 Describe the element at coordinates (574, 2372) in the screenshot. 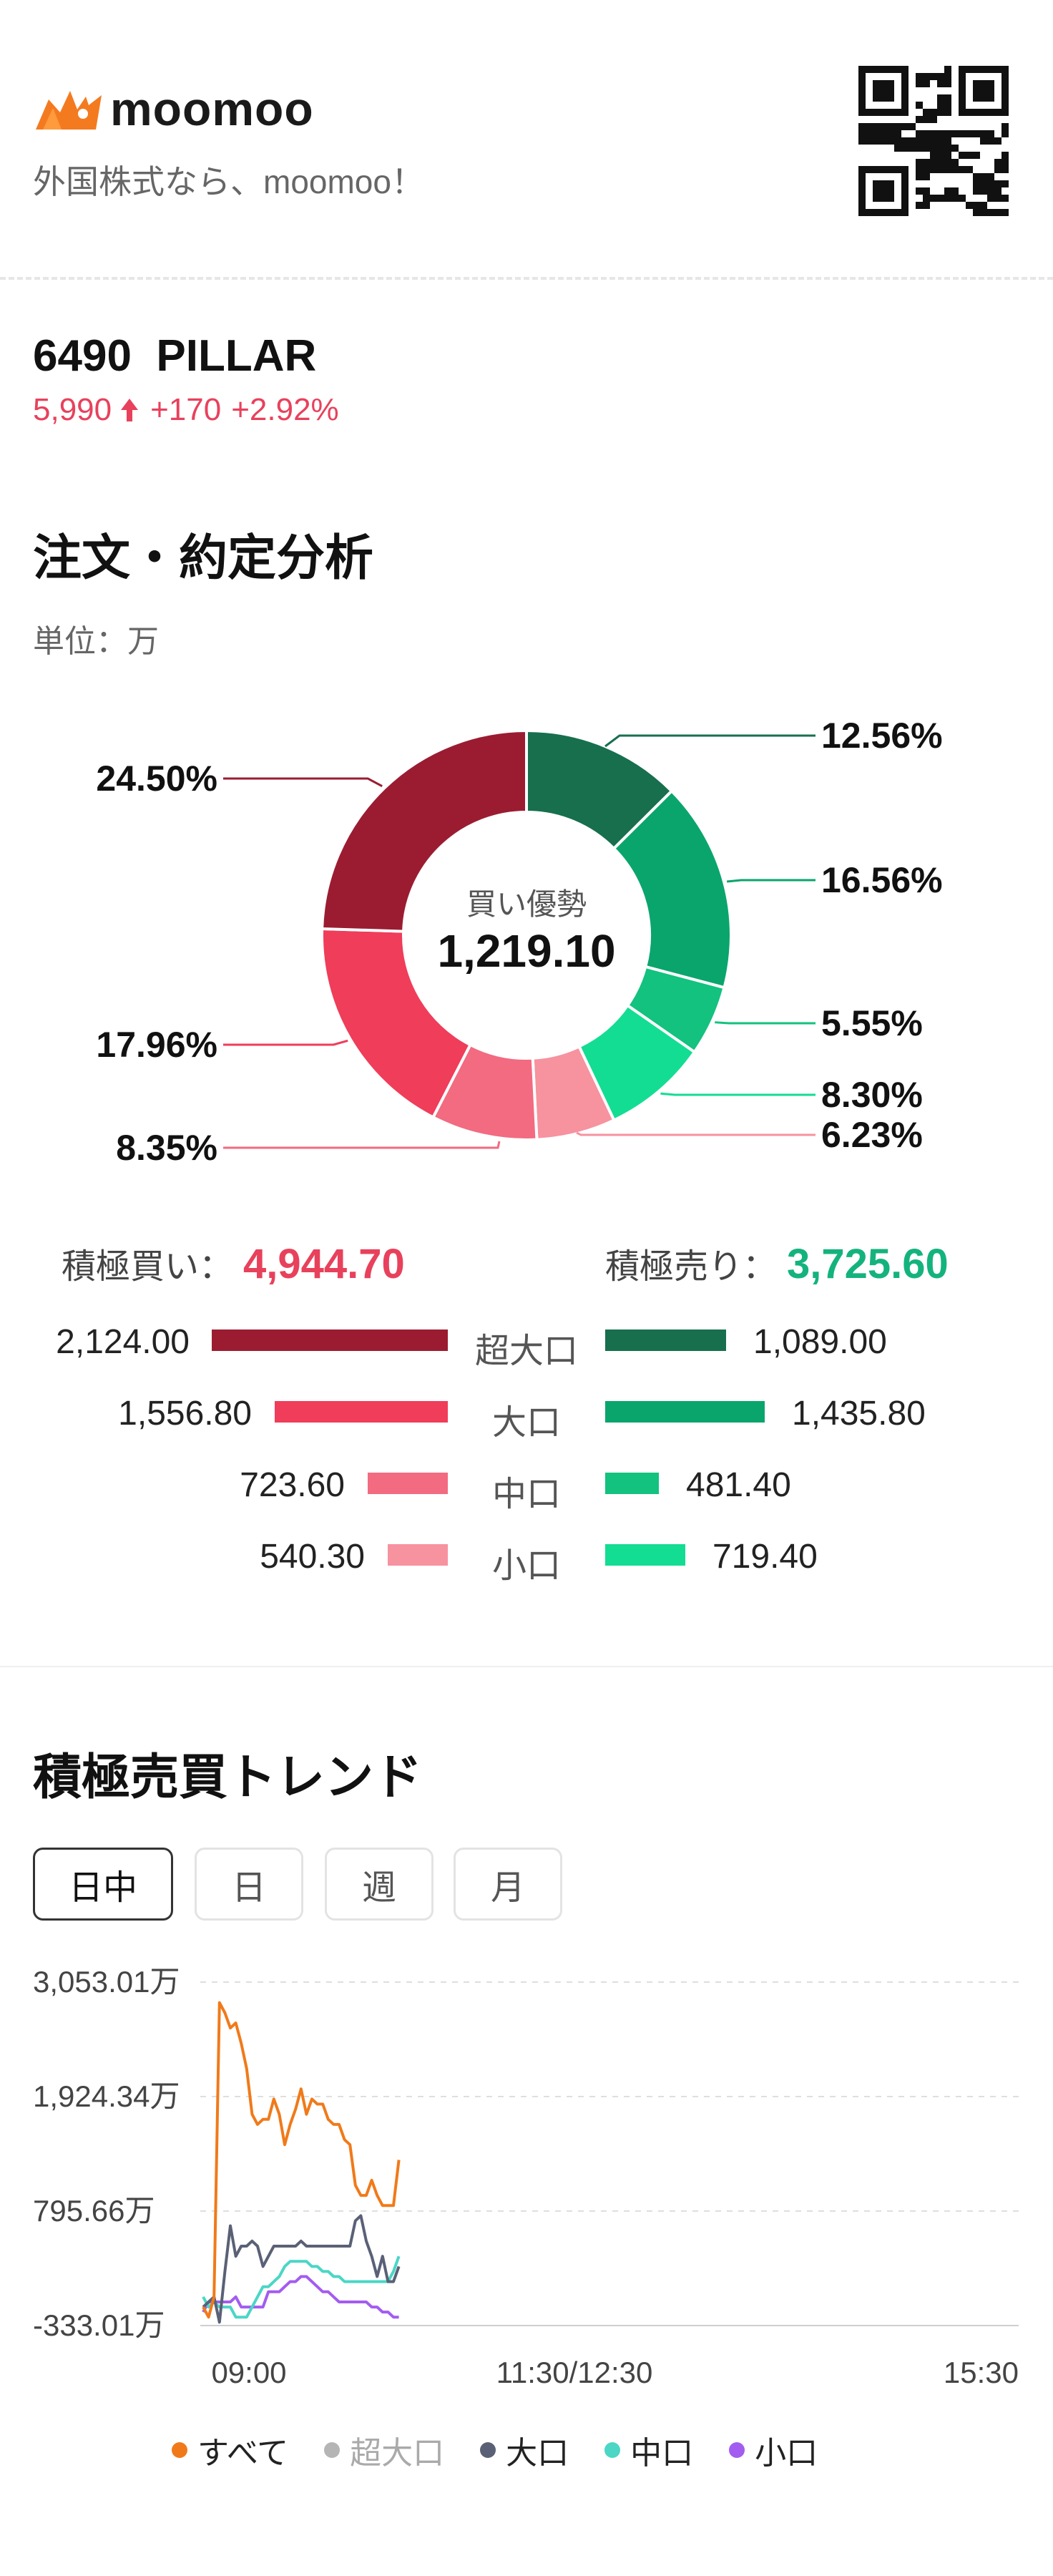

I see `x-tick-label: 11:30/12:30` at that location.